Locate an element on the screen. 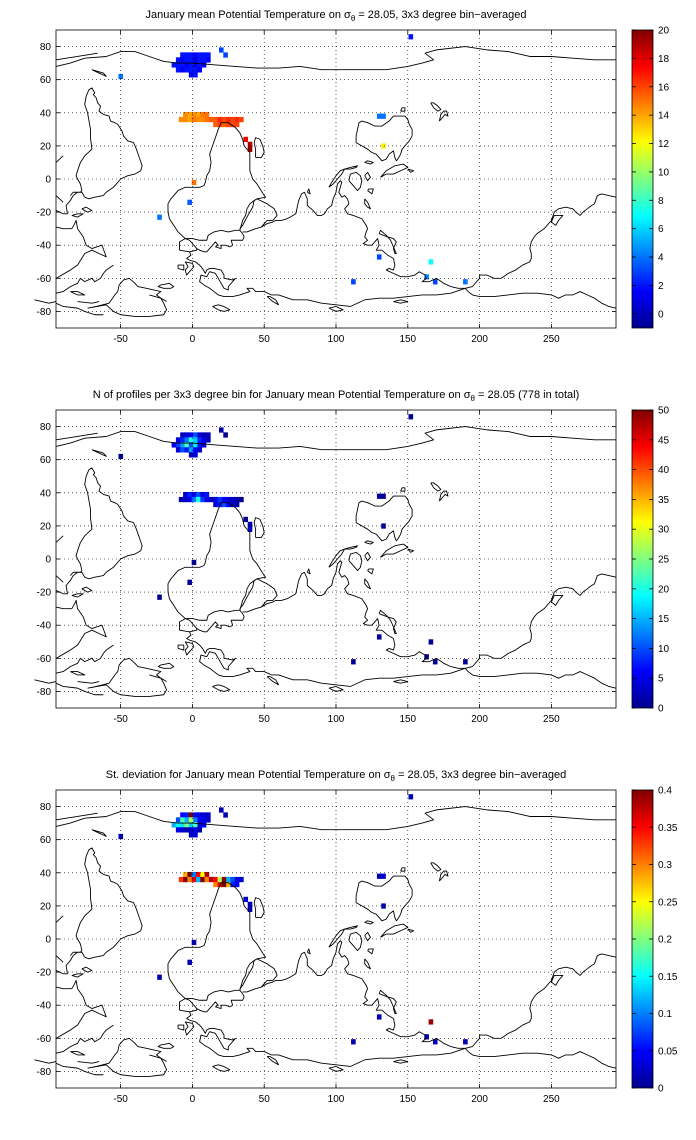 This screenshot has width=696, height=1140. colorbar-tick-label: 0.25 is located at coordinates (668, 902).